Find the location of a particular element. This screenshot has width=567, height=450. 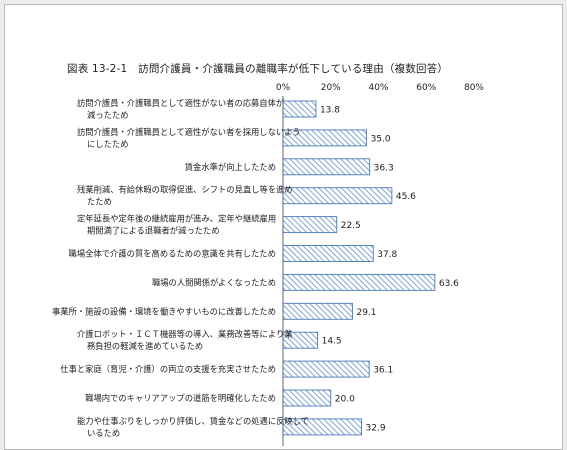

category-label: 介護ロボット・ＩＣＴ機器等の導入、業務改善等により業務負担の軽減を進めているため is located at coordinates (185, 340).